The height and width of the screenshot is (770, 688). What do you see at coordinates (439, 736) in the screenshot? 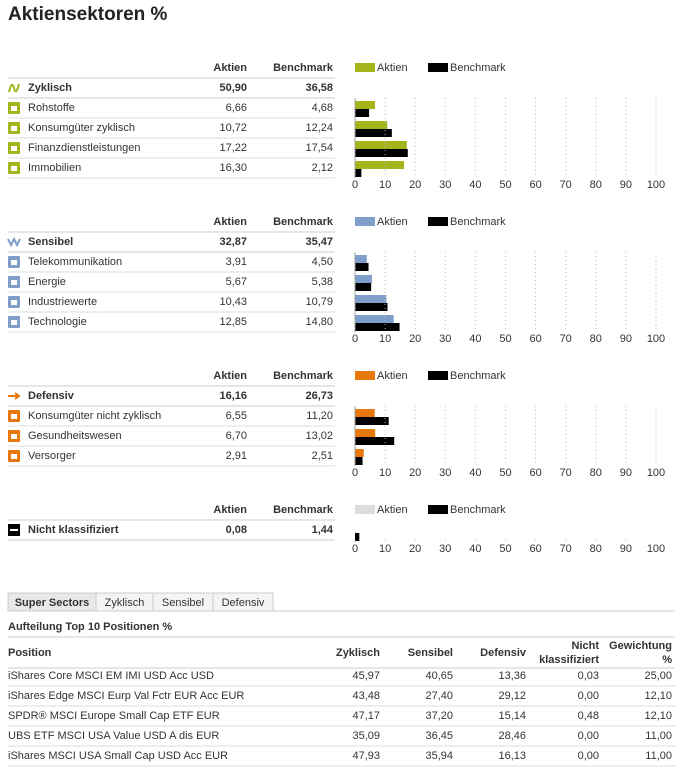
I see `cell: 36,45` at bounding box center [439, 736].